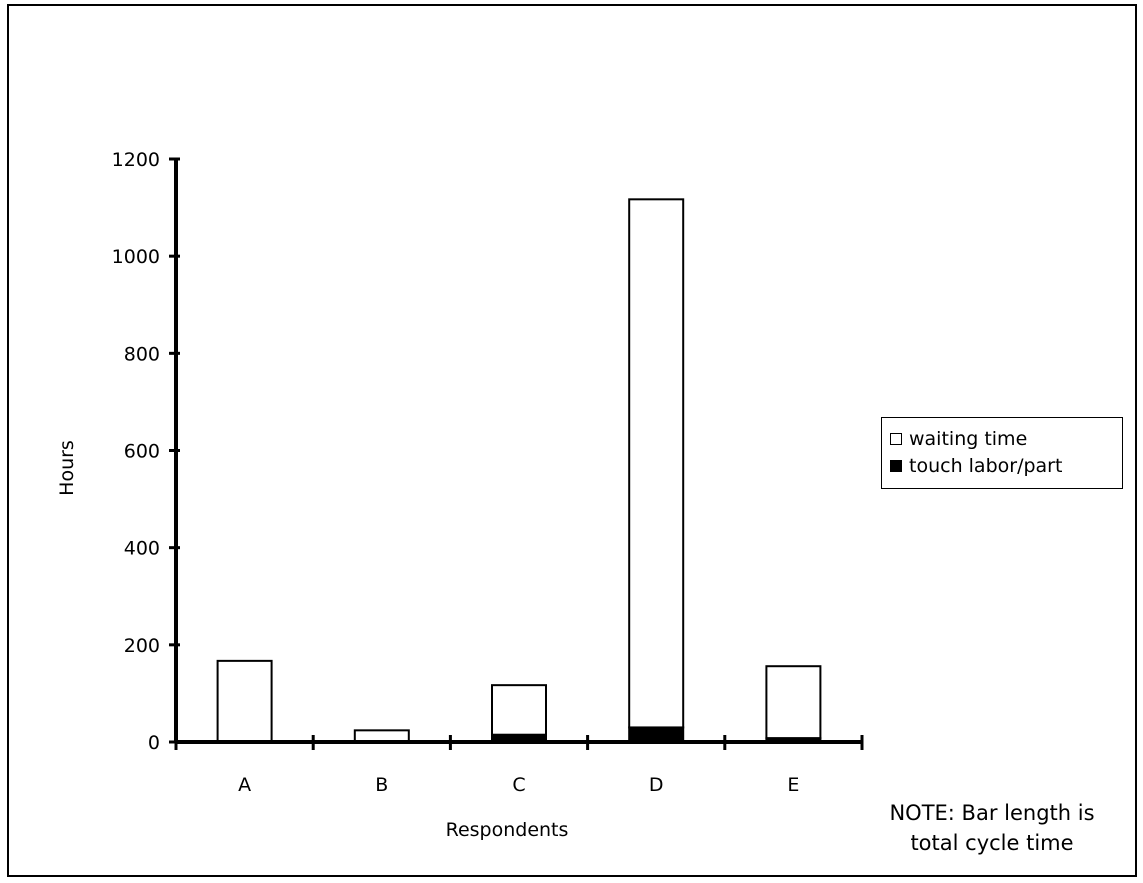 The image size is (1143, 883). What do you see at coordinates (136, 160) in the screenshot?
I see `y-tick-label: 1200` at bounding box center [136, 160].